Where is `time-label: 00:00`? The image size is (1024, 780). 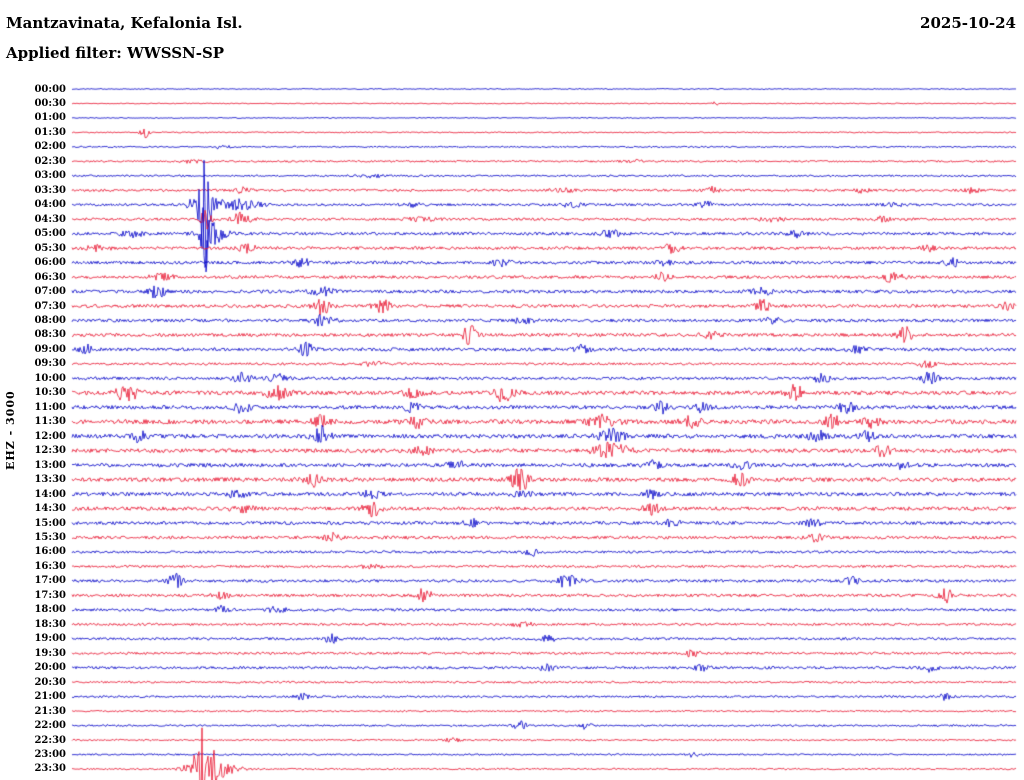 time-label: 00:00 is located at coordinates (50, 89).